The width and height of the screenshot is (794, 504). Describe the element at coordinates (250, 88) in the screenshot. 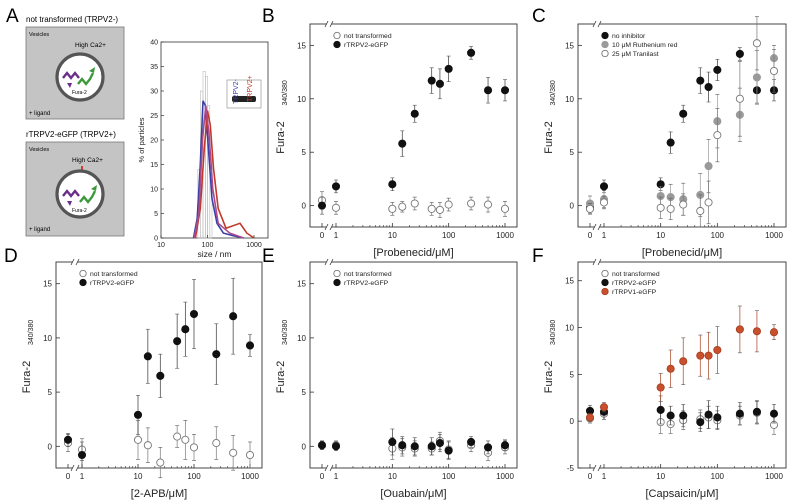

I see `legend-trpv2-plus: TRPV2+` at that location.